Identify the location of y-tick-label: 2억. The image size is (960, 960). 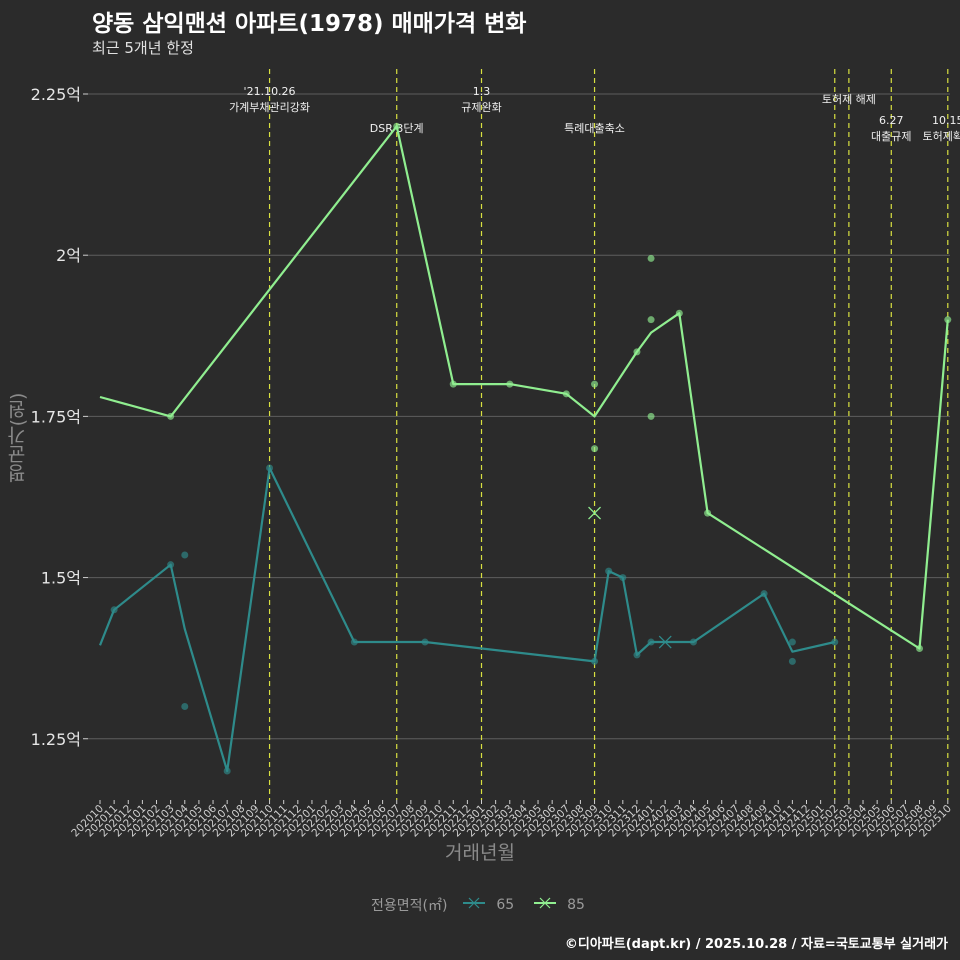
(68, 255).